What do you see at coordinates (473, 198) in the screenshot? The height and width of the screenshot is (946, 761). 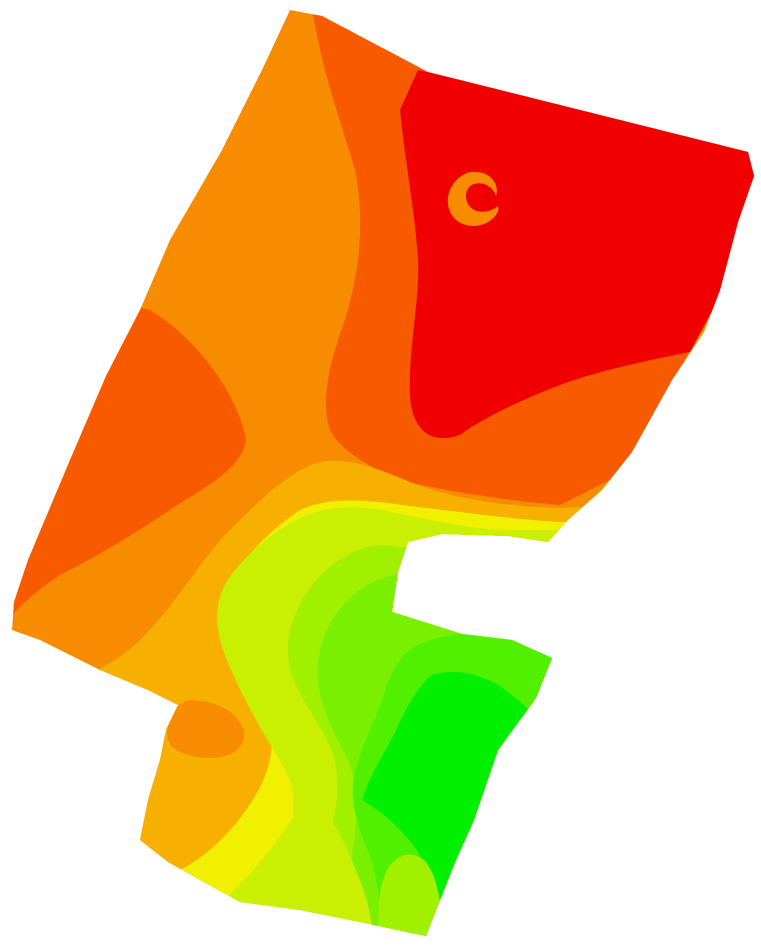 I see `zone-orange-ring` at bounding box center [473, 198].